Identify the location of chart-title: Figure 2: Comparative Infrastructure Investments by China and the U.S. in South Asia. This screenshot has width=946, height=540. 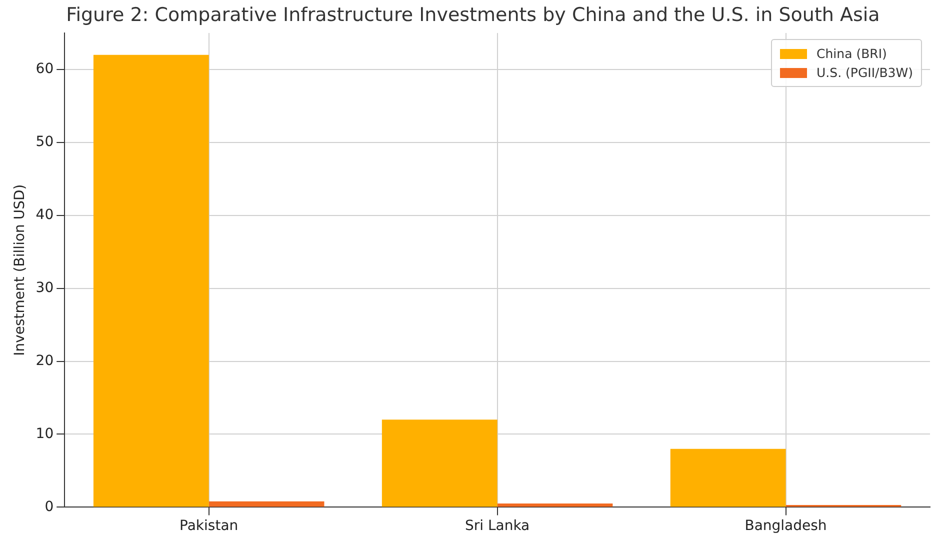
(473, 15).